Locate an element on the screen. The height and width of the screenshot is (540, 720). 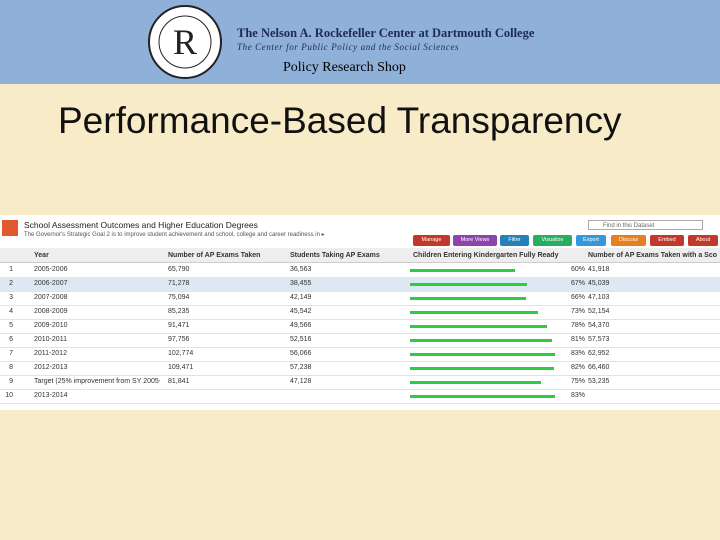
table-cell: 102,774 is located at coordinates (181, 353).